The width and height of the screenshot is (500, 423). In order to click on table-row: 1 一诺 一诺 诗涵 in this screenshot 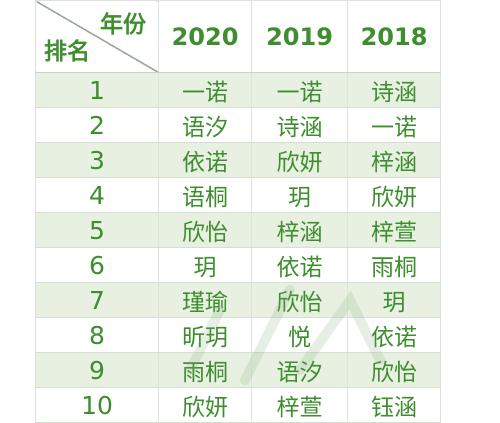, I will do `click(238, 90)`.